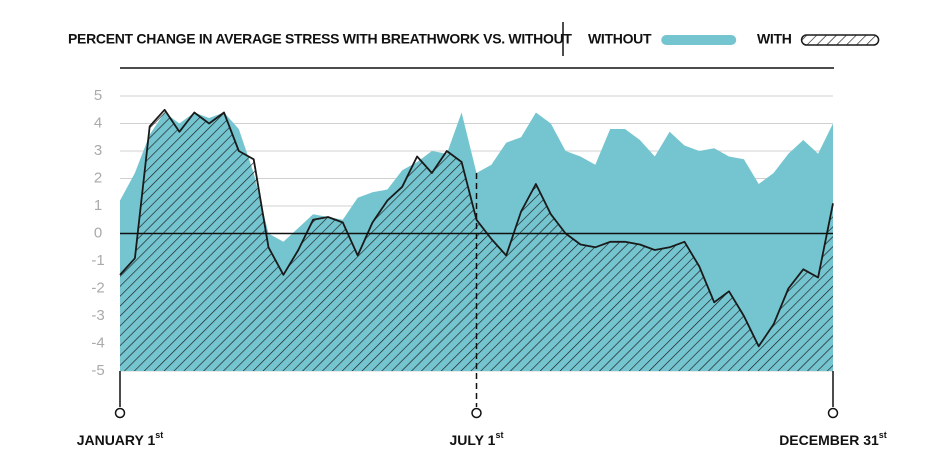 The width and height of the screenshot is (945, 474). I want to click on y-tick-label: -1, so click(97, 260).